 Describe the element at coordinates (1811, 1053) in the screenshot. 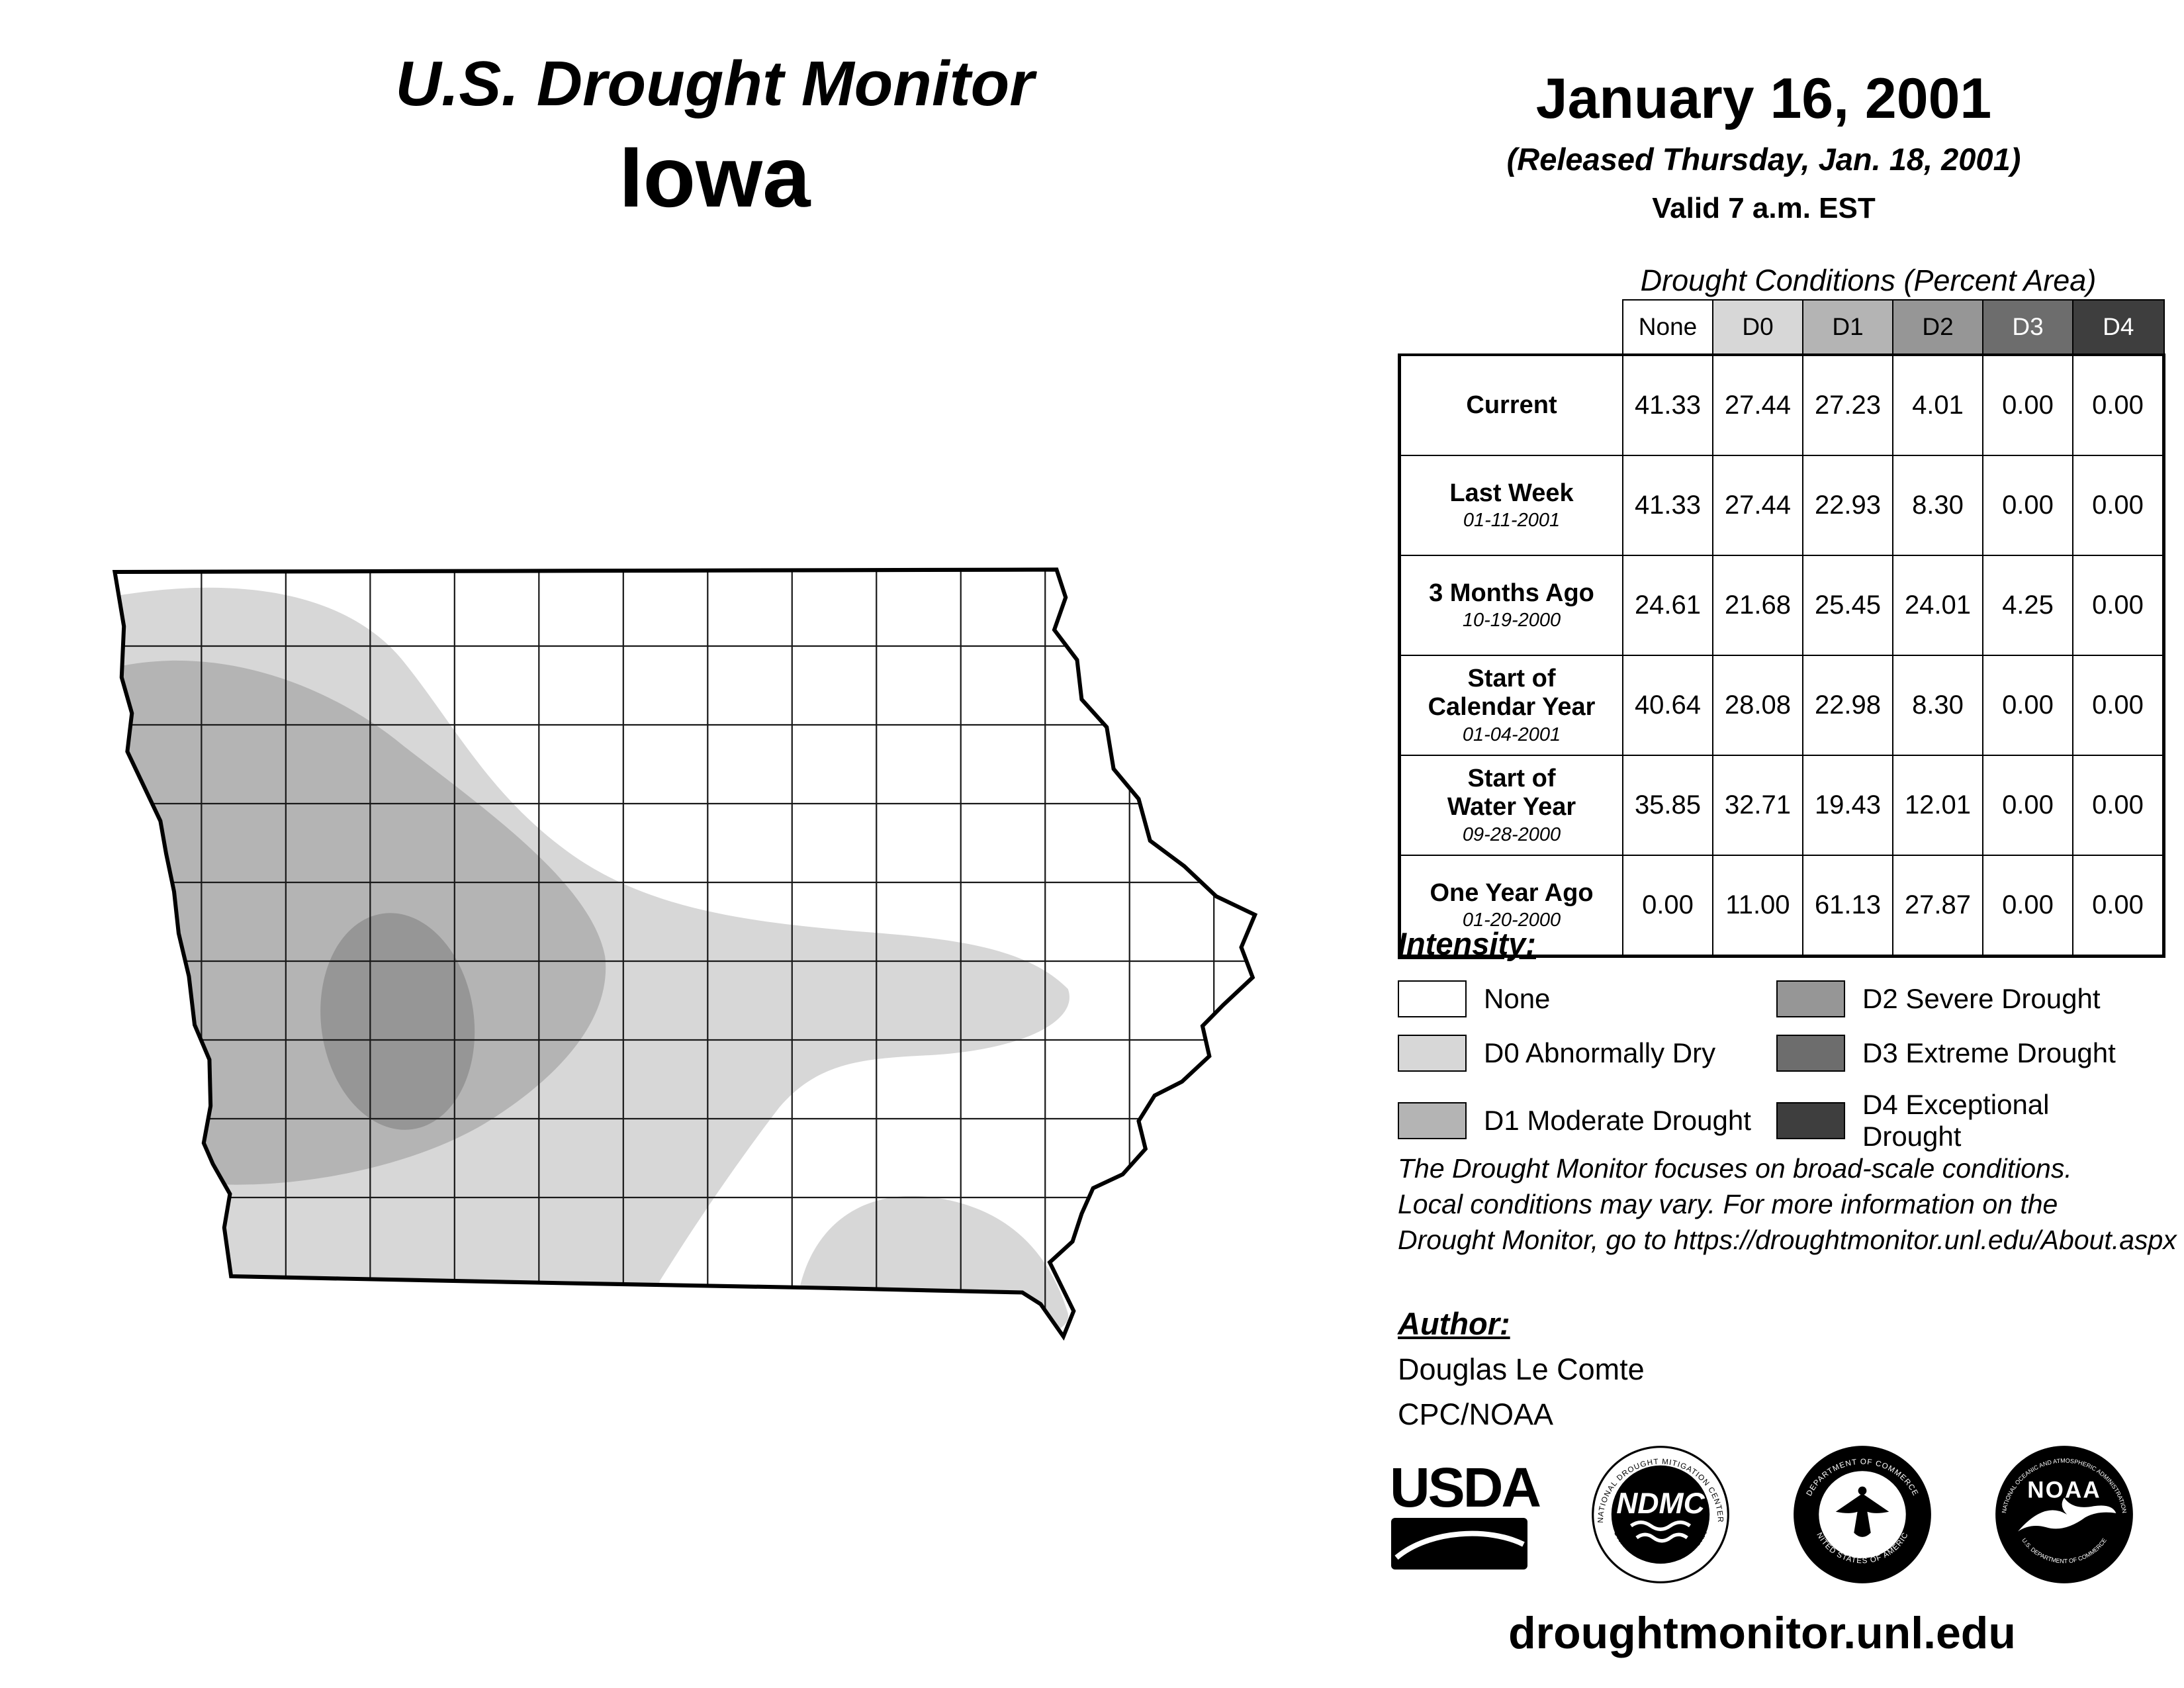

I see `d3-swatch` at that location.